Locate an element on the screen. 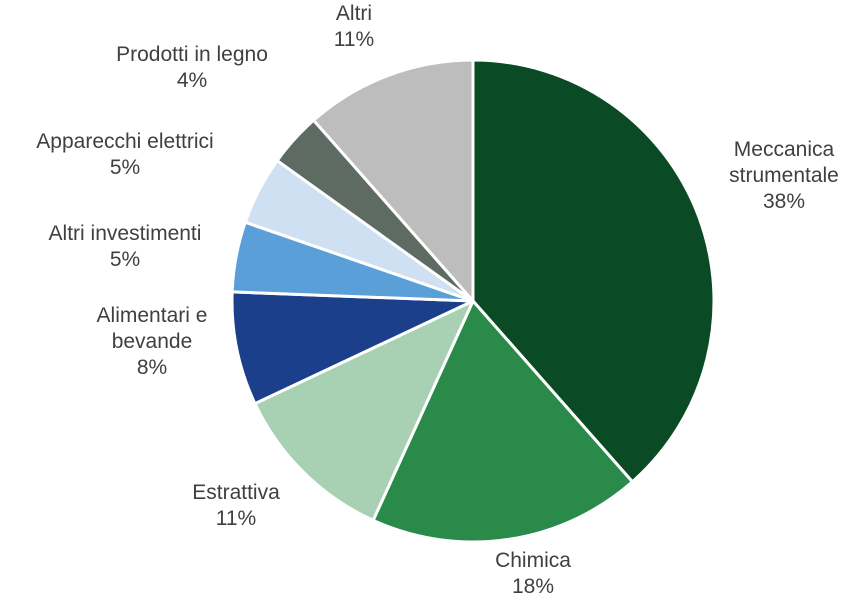 This screenshot has width=856, height=603. pie-category-label: Apparecchi elettrici is located at coordinates (124, 141).